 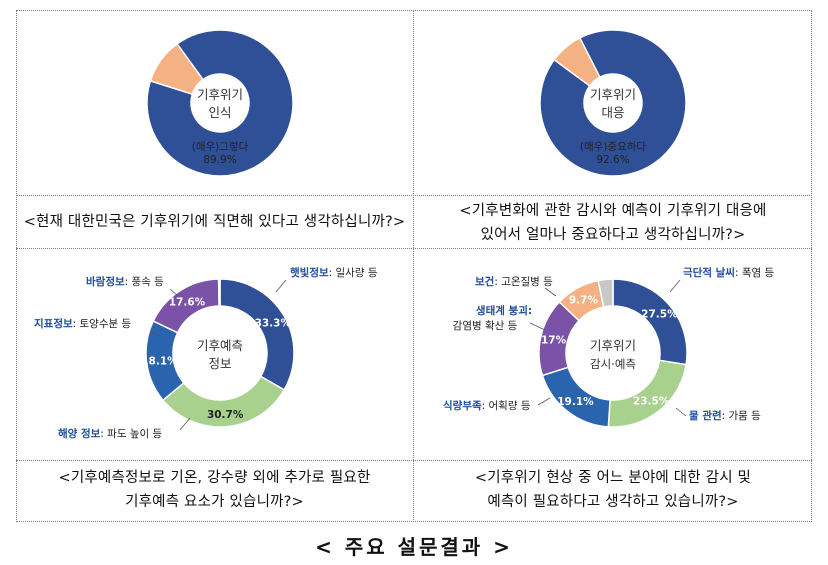 I want to click on c3-pct-label-1: 30.7%, so click(x=225, y=415).